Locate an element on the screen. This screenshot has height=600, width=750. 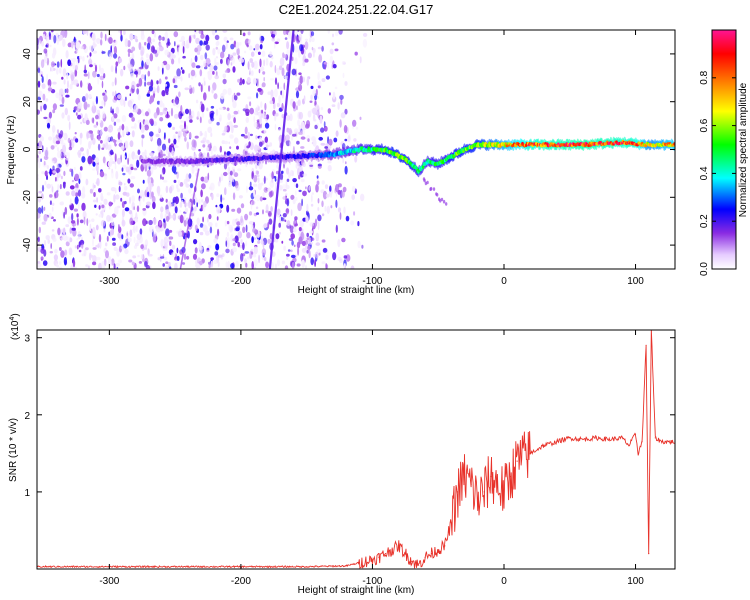
x-tick-label: -300 is located at coordinates (109, 281).